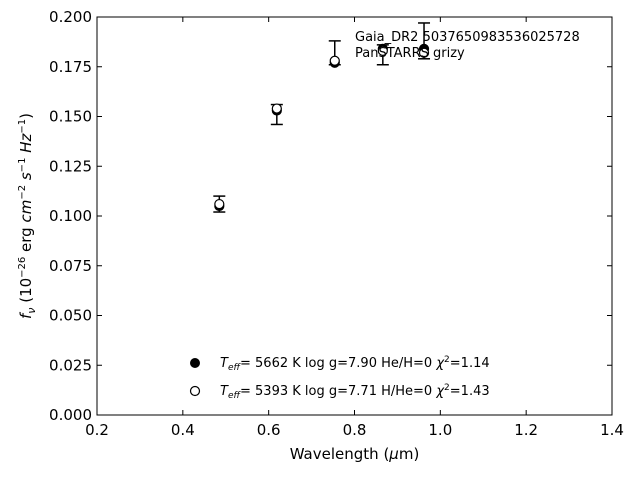  Describe the element at coordinates (70, 266) in the screenshot. I see `y-tick-label: 0.075` at that location.